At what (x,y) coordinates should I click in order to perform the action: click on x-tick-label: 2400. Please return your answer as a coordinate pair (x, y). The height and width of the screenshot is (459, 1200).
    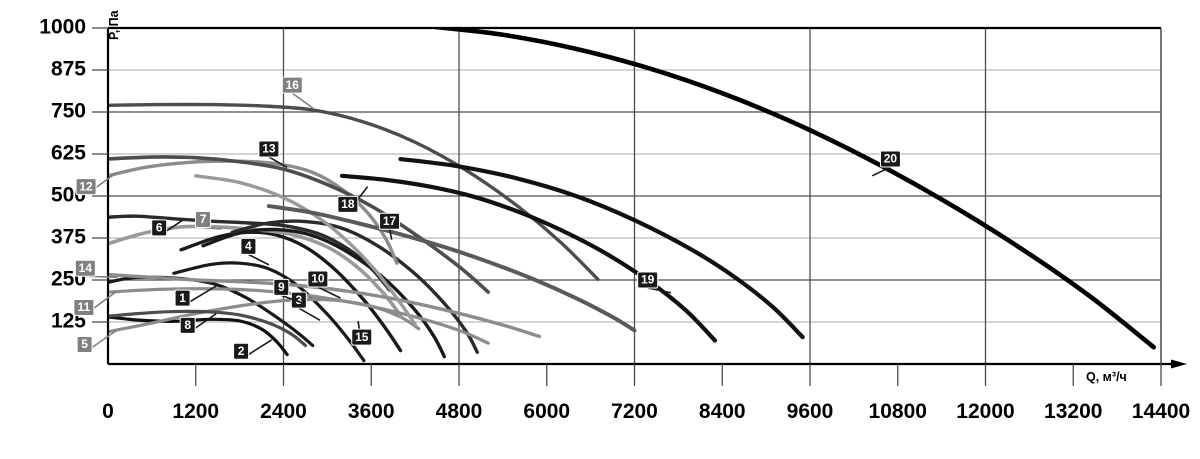
    Looking at the image, I should click on (283, 411).